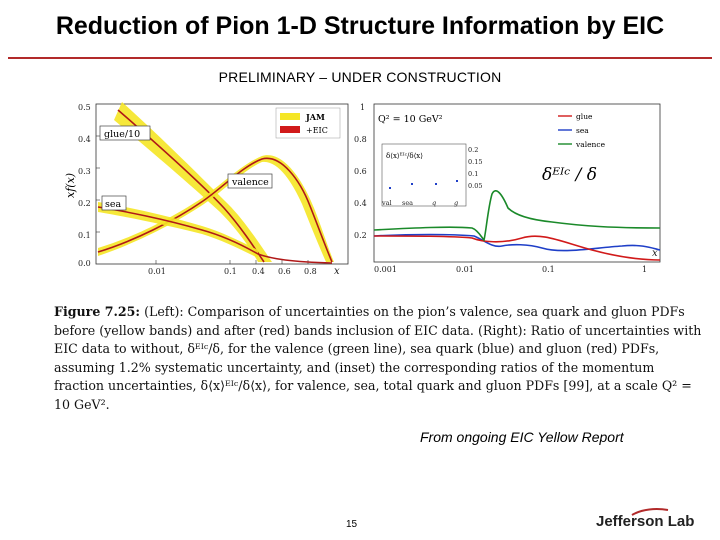 The width and height of the screenshot is (720, 540). What do you see at coordinates (404, 156) in the screenshot?
I see `inset-ratio-label: δ⟨x⟩ᴱᴵᶜ/δ⟨x⟩` at bounding box center [404, 156].